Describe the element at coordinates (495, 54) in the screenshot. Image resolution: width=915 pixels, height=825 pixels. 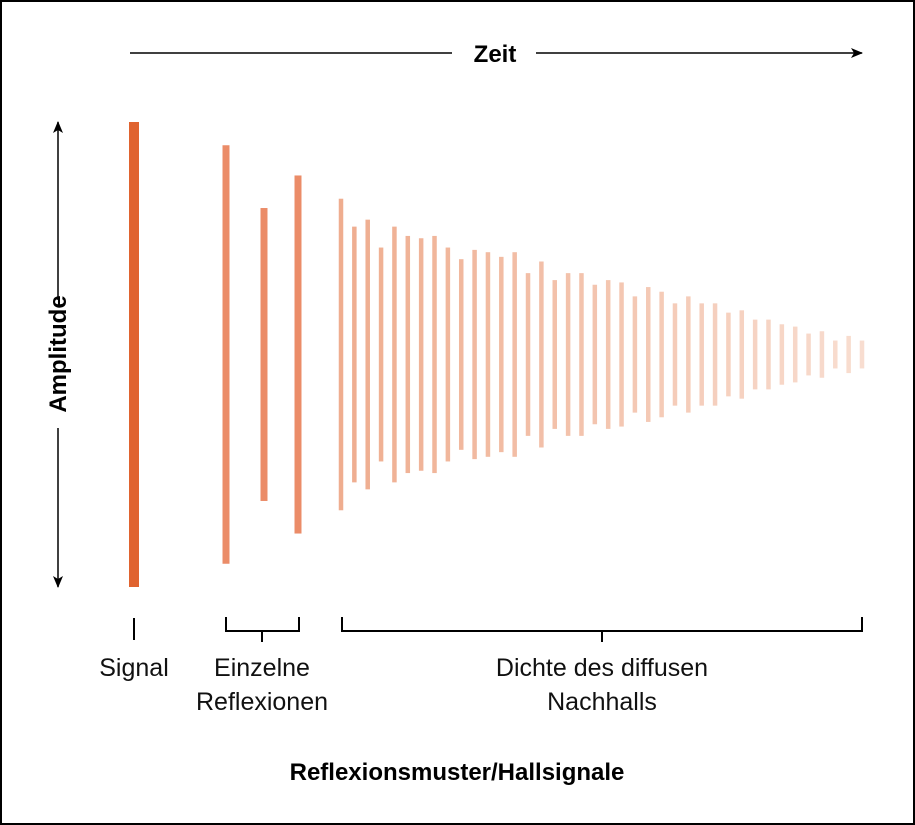
I see `time-label: Zeit` at that location.